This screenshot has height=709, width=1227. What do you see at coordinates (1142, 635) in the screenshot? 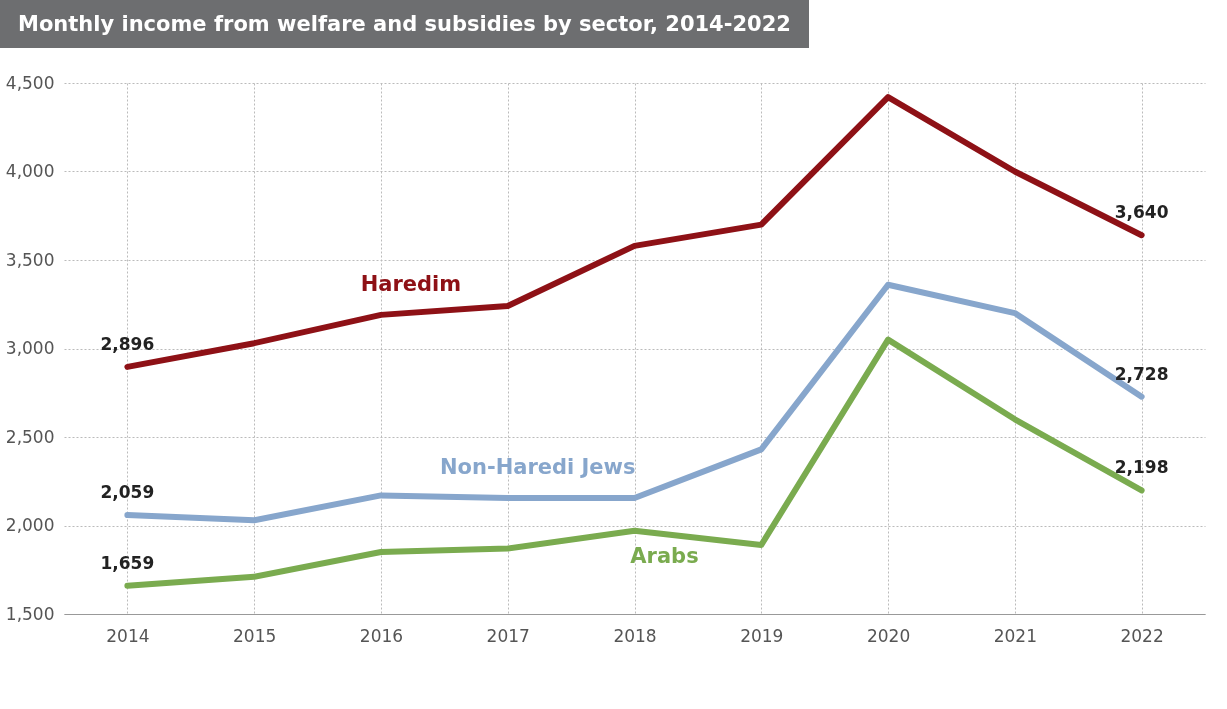
I see `x-tick-label: 2022` at bounding box center [1142, 635].